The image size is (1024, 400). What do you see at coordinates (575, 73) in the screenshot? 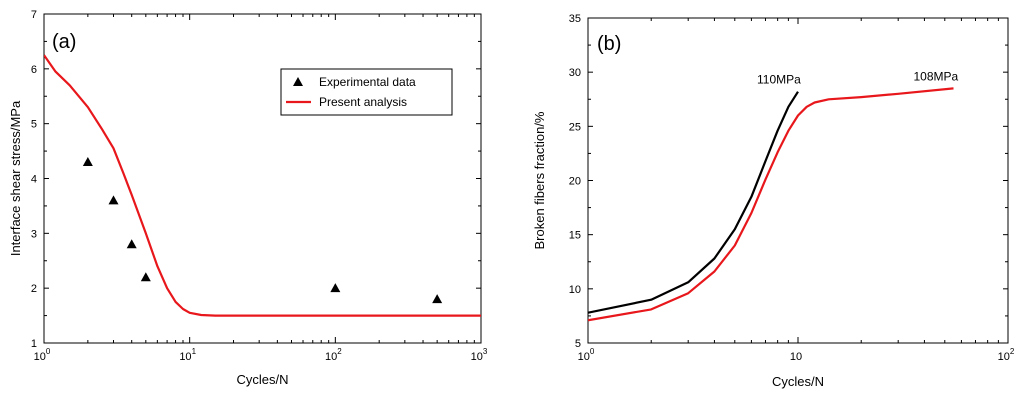
I see `panel-b-y-tick-label: 30` at bounding box center [575, 73].